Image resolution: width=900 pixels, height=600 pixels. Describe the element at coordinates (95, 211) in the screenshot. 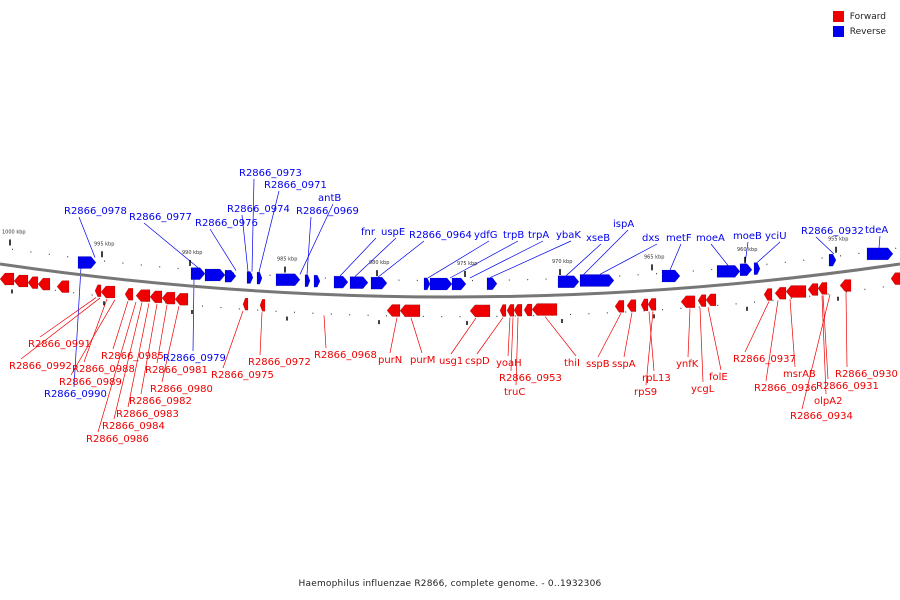

I see `gene-label: R2866_0978` at that location.